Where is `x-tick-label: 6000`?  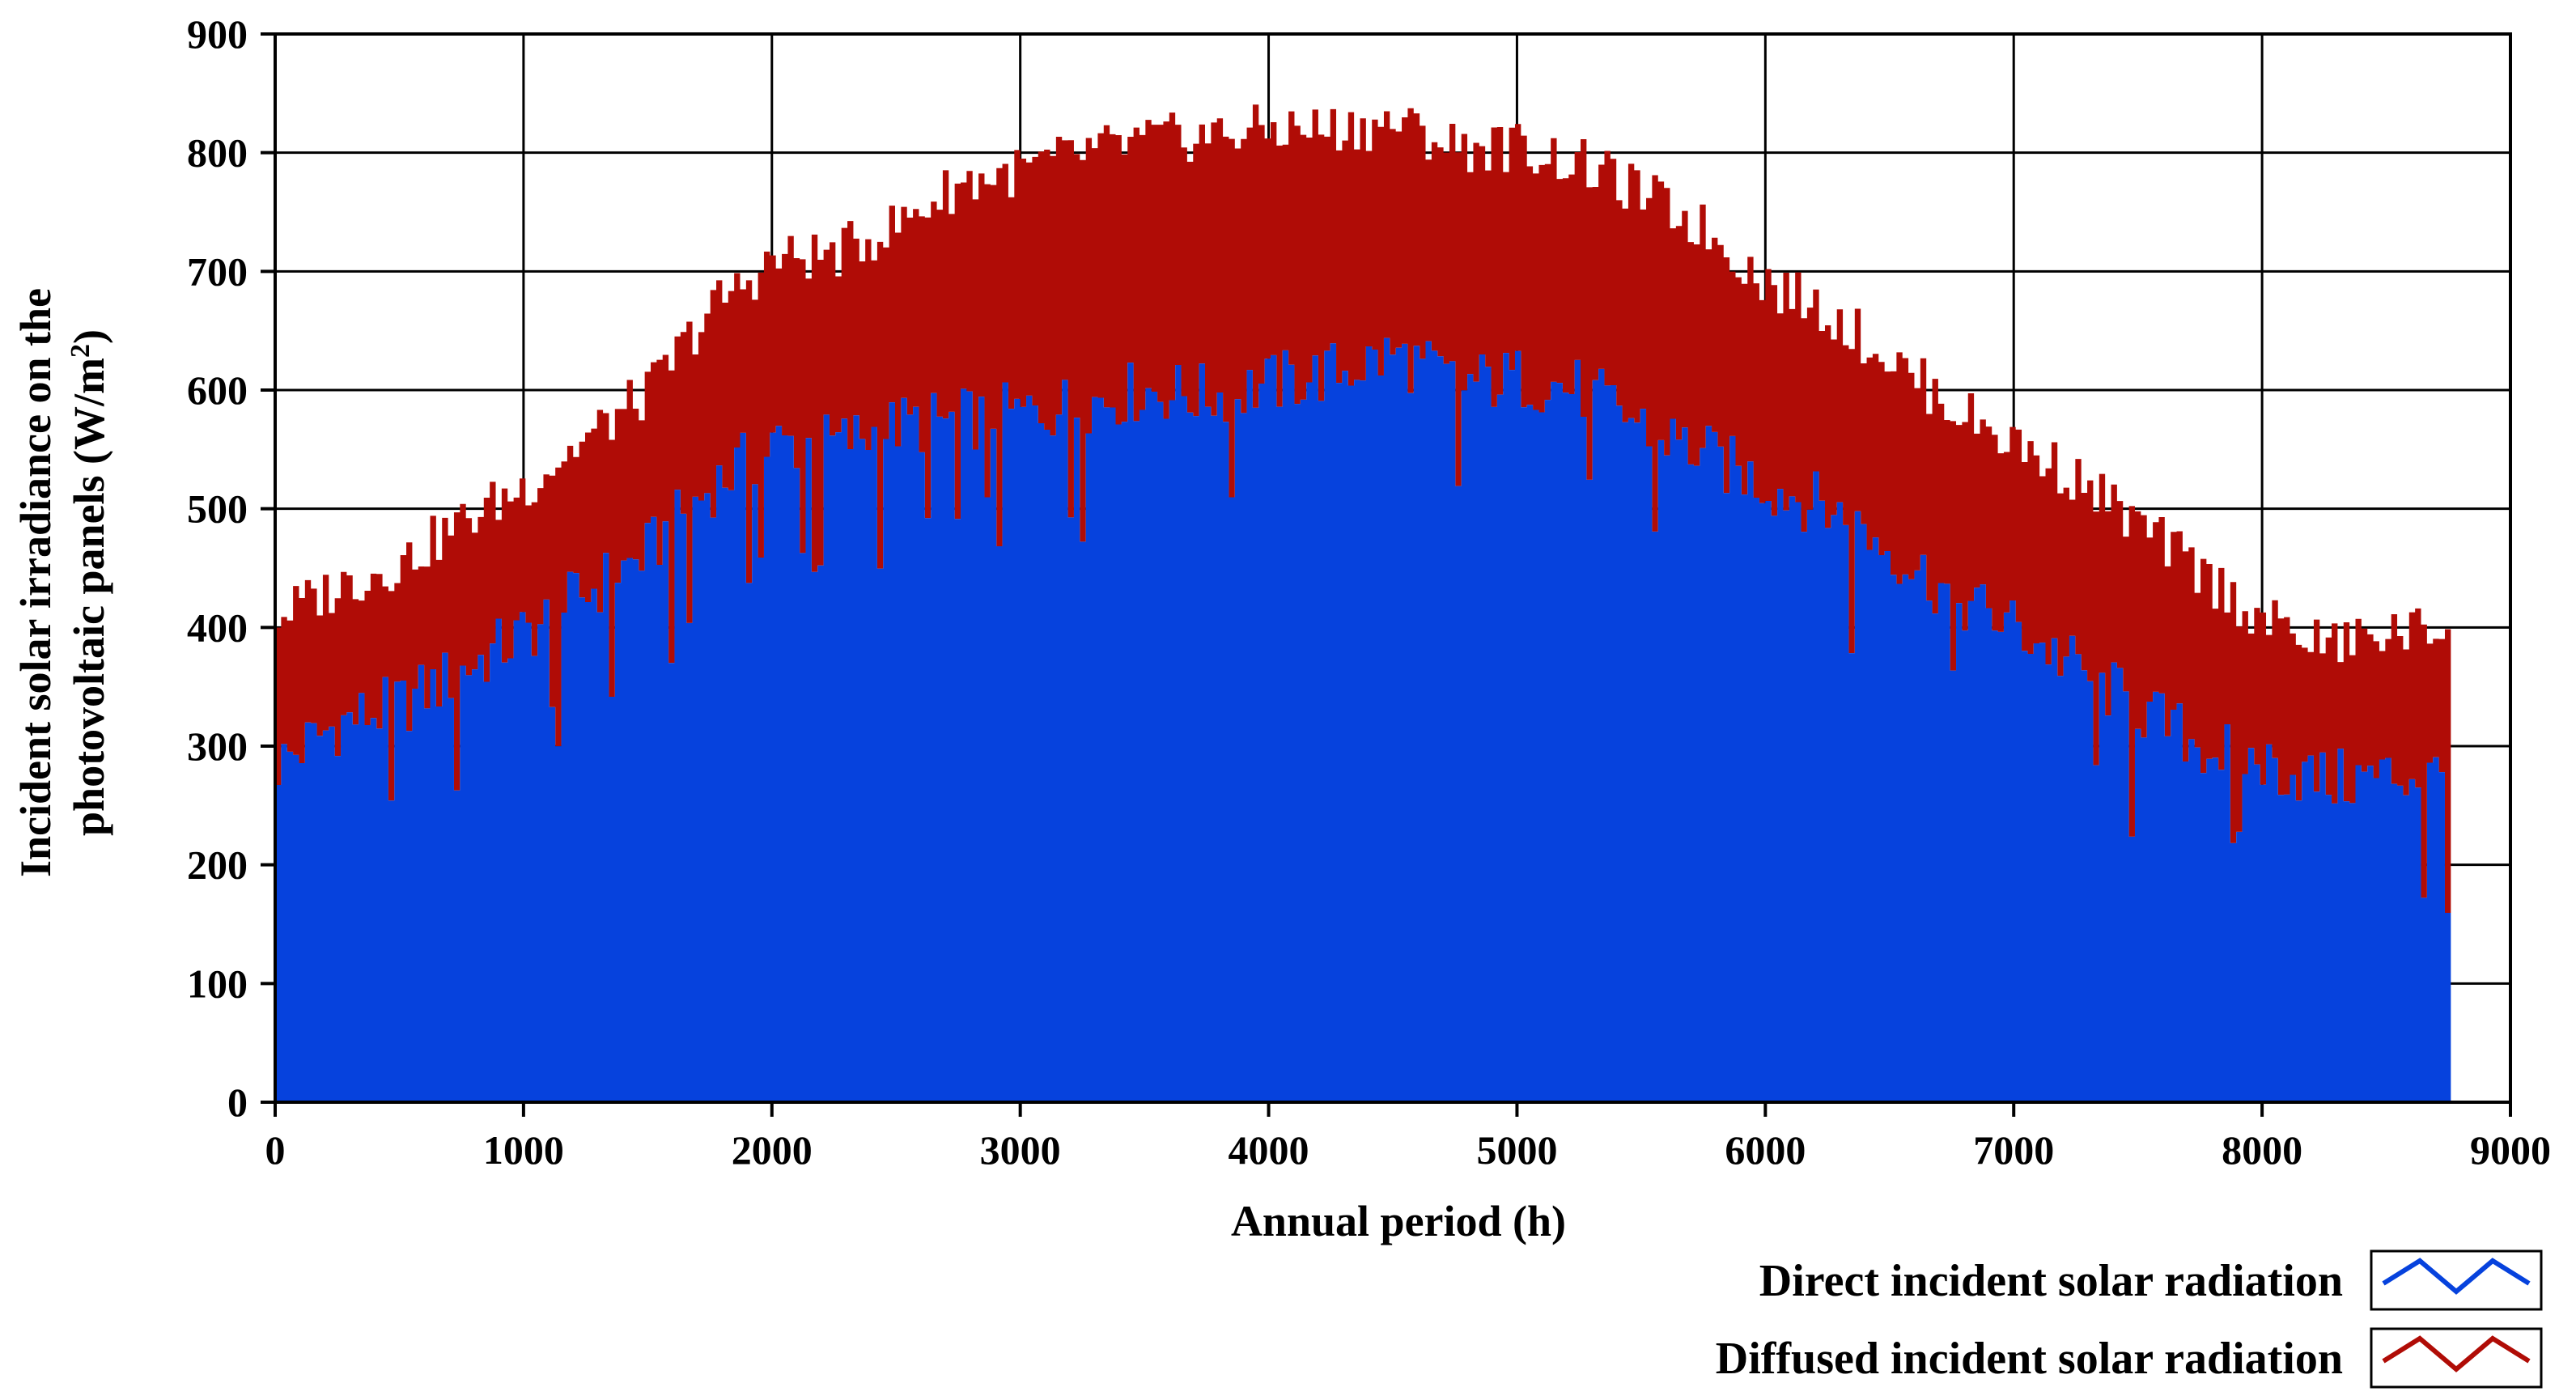 x-tick-label: 6000 is located at coordinates (1765, 1150).